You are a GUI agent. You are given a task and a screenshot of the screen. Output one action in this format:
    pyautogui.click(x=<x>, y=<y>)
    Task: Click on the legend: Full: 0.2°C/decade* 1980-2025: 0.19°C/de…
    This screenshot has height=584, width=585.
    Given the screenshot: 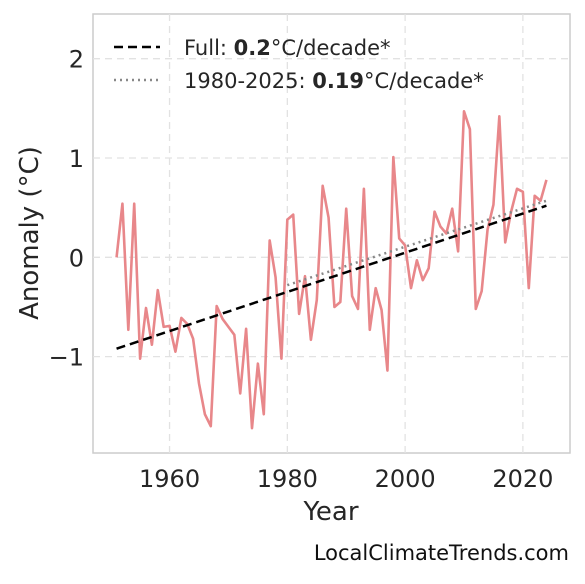 What is the action you would take?
    pyautogui.click(x=299, y=64)
    